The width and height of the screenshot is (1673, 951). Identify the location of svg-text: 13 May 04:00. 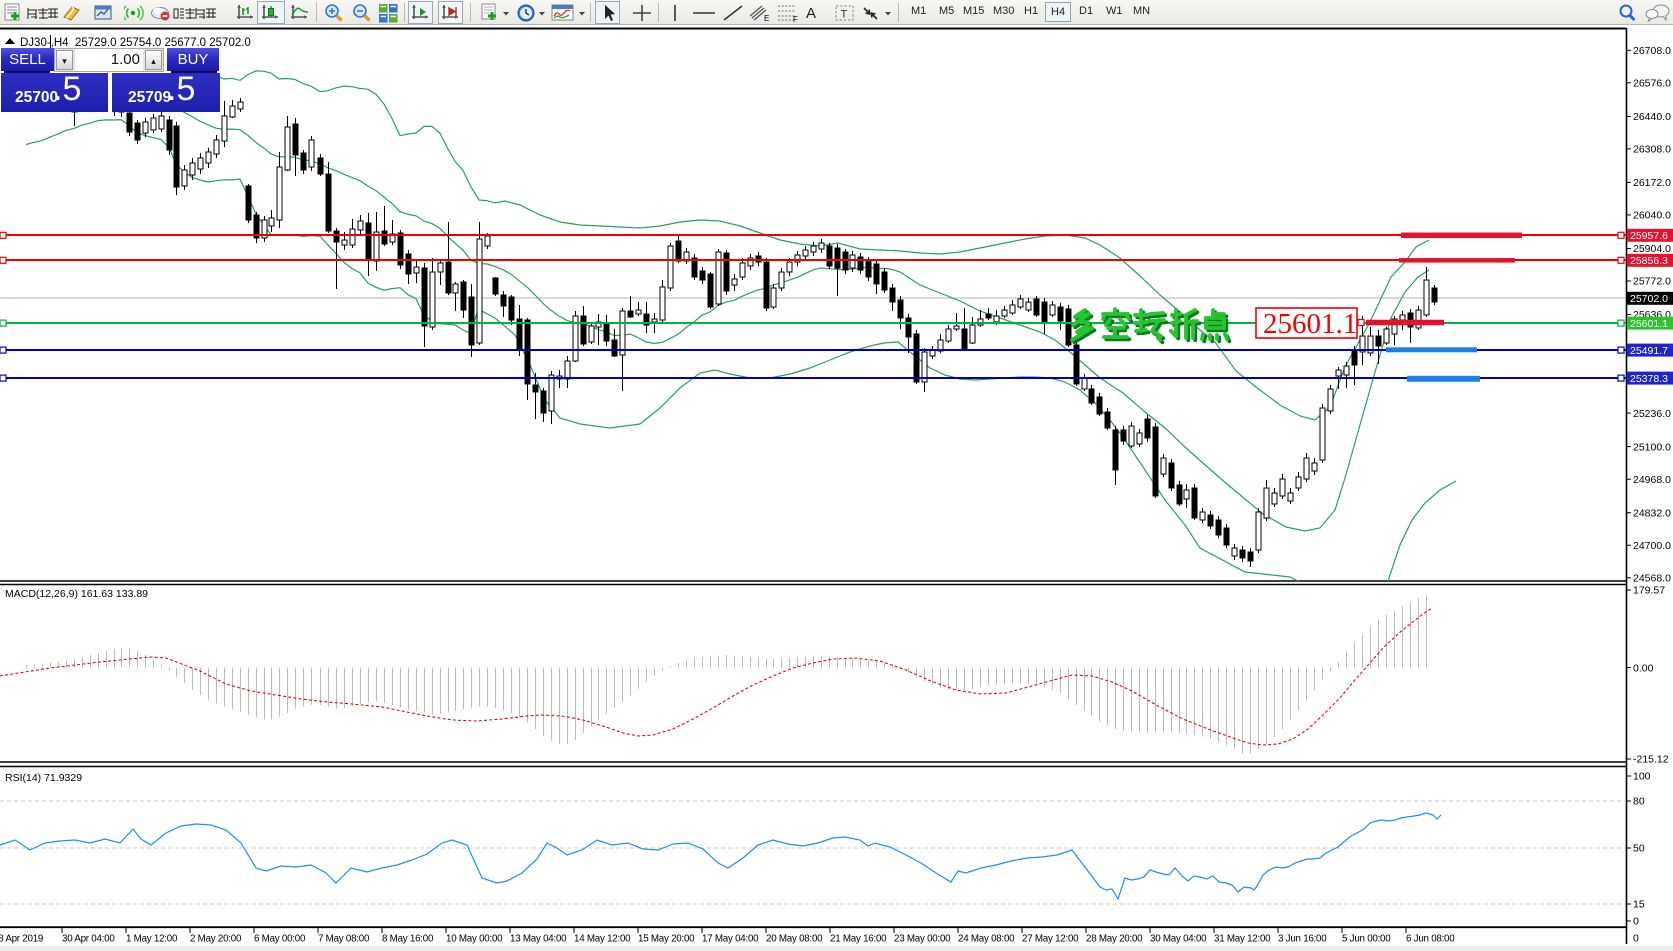
(538, 939).